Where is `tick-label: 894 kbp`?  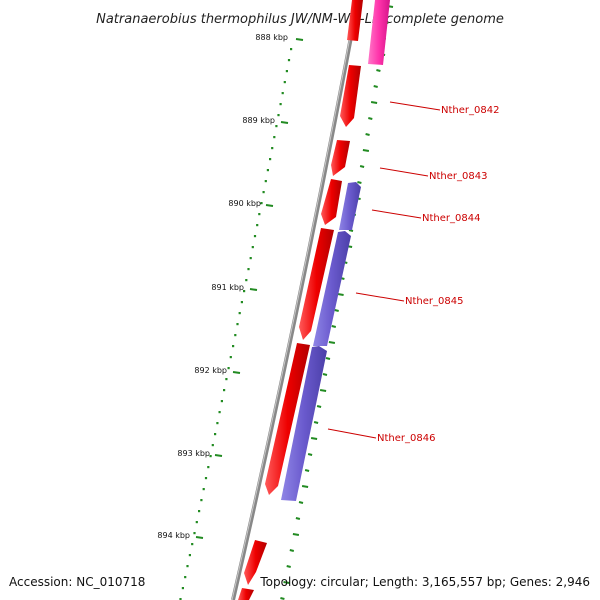
tick-label: 894 kbp is located at coordinates (173, 535).